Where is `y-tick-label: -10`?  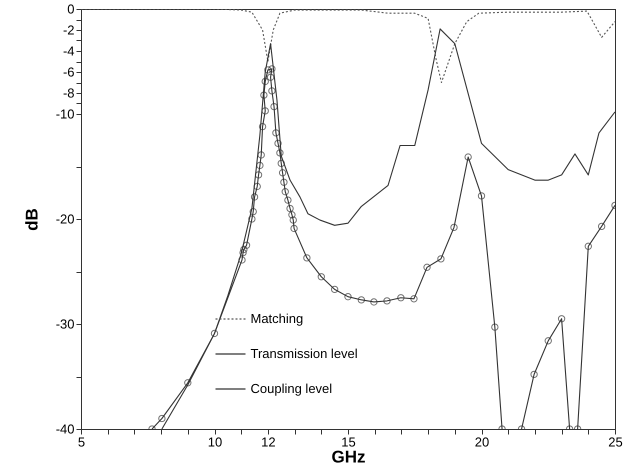 y-tick-label: -10 is located at coordinates (65, 114).